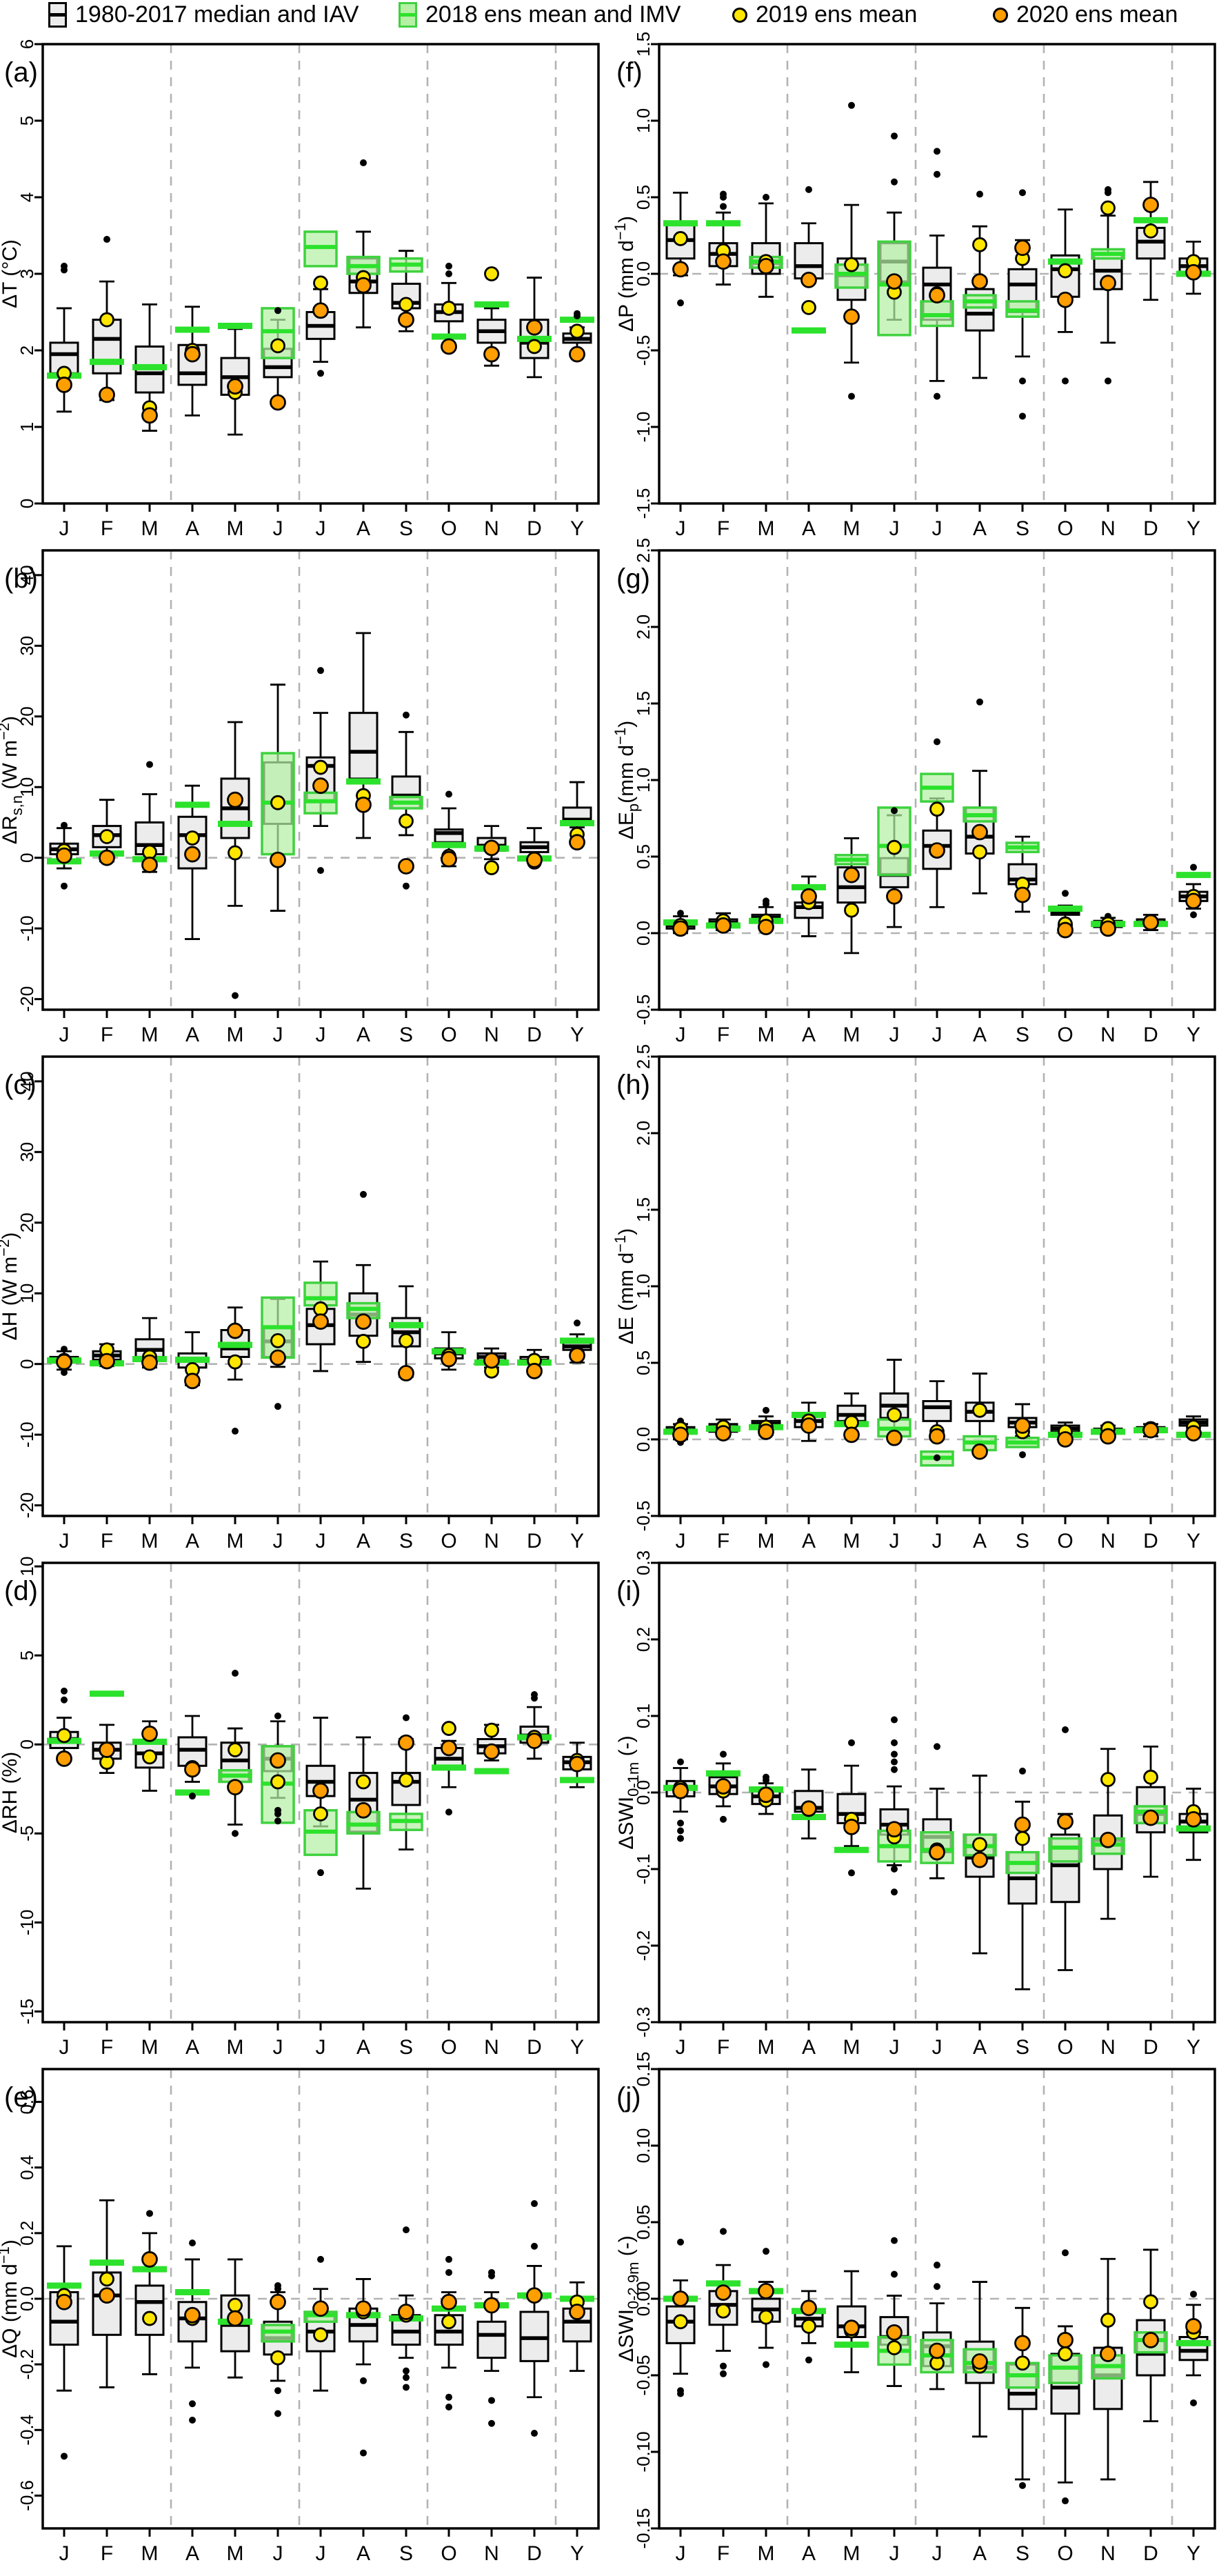 The image size is (1219, 2576). I want to click on data-layer, so click(320, 1780).